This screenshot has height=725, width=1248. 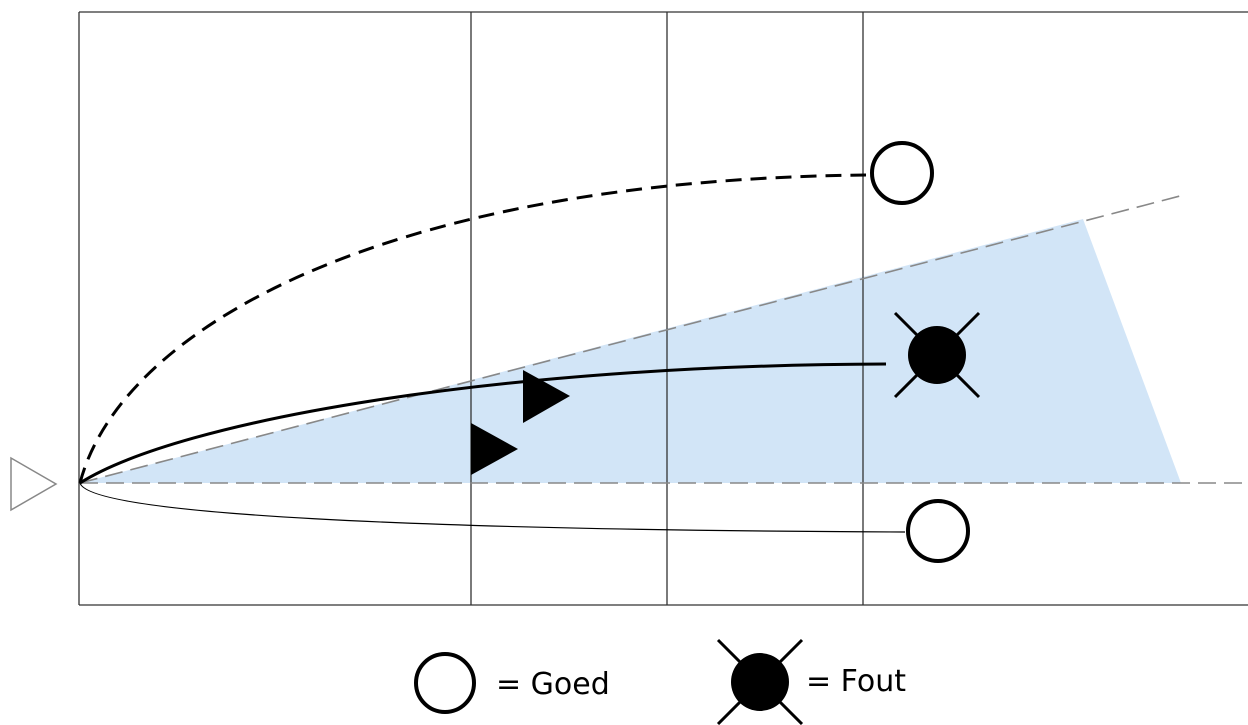 I want to click on legend-bad-label: = Fout, so click(x=856, y=681).